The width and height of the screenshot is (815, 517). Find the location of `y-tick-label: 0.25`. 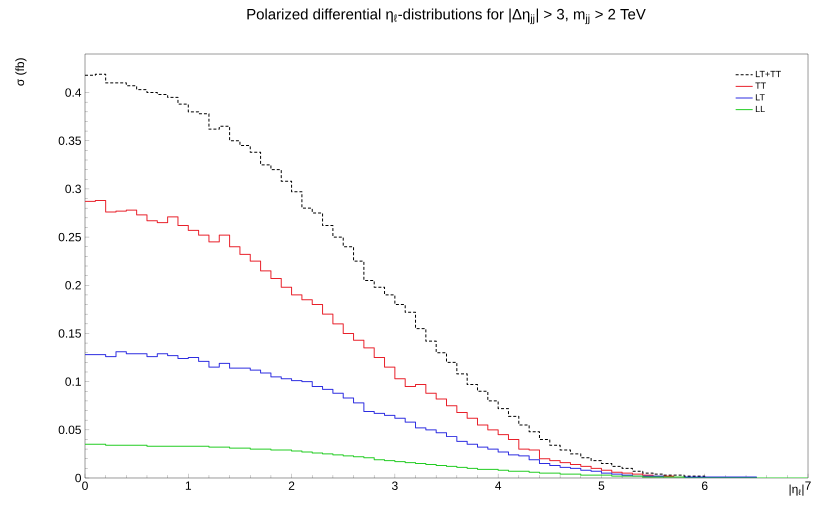

y-tick-label: 0.25 is located at coordinates (69, 237).